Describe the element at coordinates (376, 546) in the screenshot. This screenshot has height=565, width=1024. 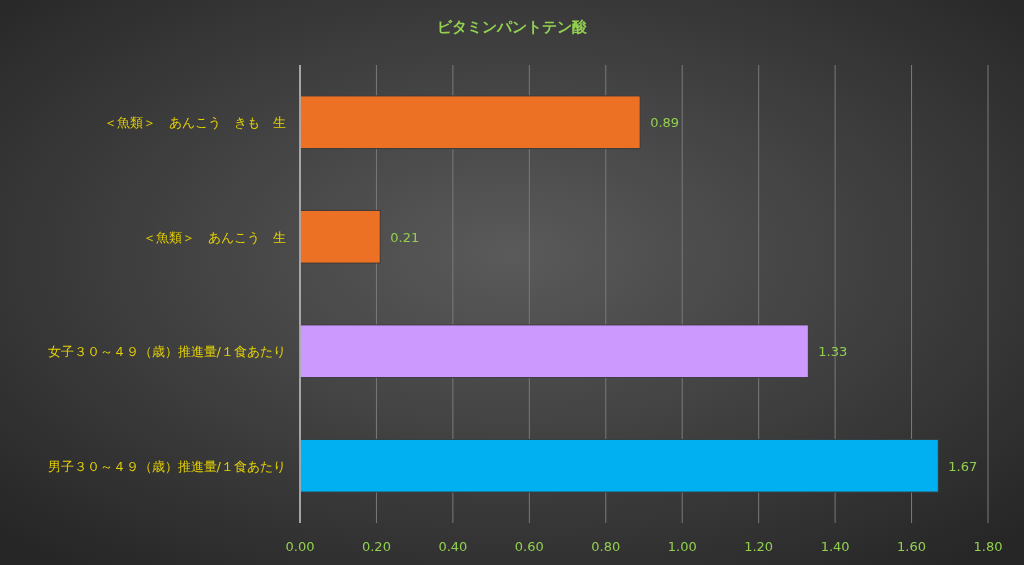
I see `x-tick-label: 0.20` at that location.